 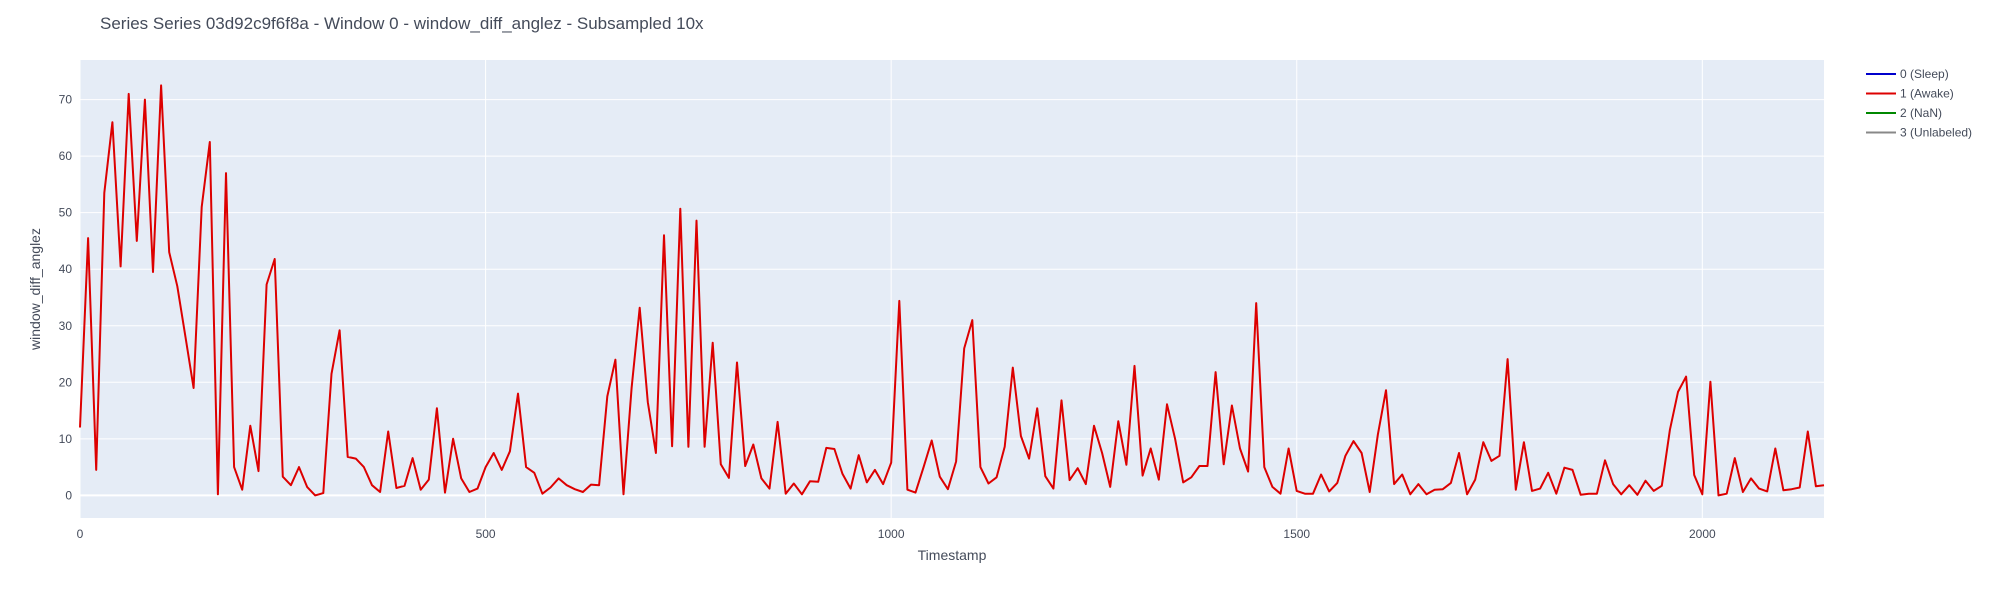 What do you see at coordinates (1924, 74) in the screenshot?
I see `legend-label: 0 (Sleep)` at bounding box center [1924, 74].